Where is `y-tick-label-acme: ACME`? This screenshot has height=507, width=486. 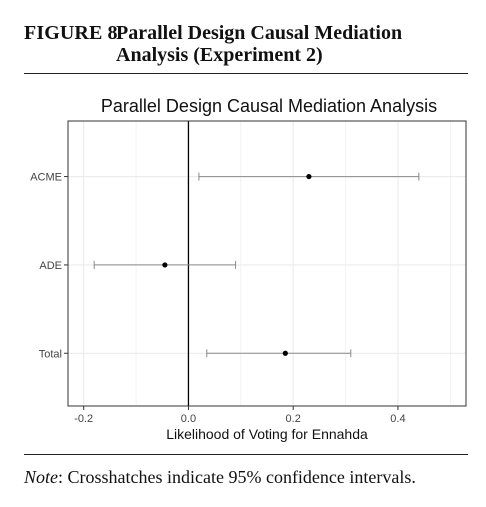 y-tick-label-acme: ACME is located at coordinates (46, 178).